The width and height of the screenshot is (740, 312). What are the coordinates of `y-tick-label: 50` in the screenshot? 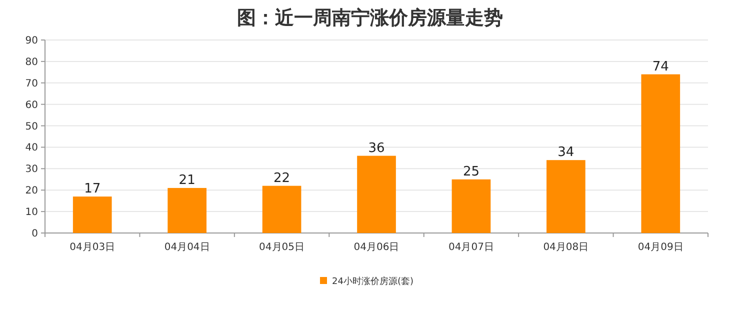 It's located at (31, 126).